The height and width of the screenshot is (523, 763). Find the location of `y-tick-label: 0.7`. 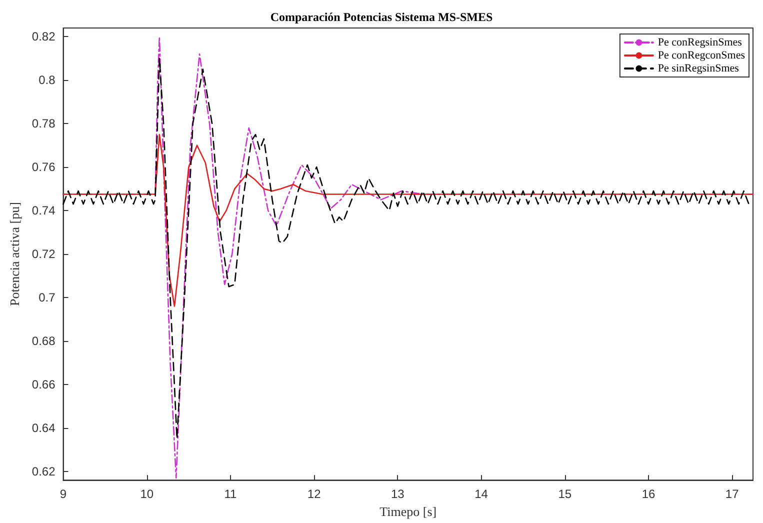

y-tick-label: 0.7 is located at coordinates (47, 297).